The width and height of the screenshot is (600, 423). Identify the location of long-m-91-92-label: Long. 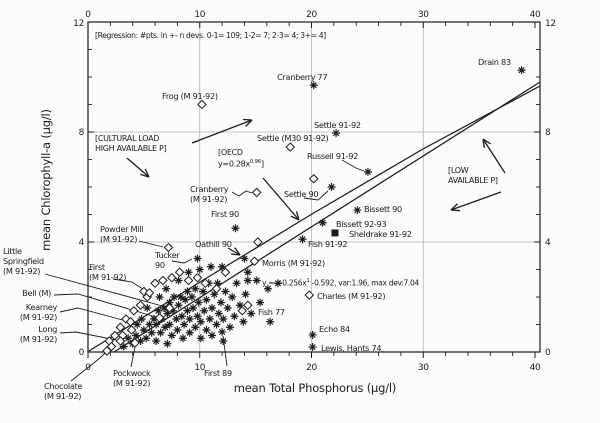
(47, 329).